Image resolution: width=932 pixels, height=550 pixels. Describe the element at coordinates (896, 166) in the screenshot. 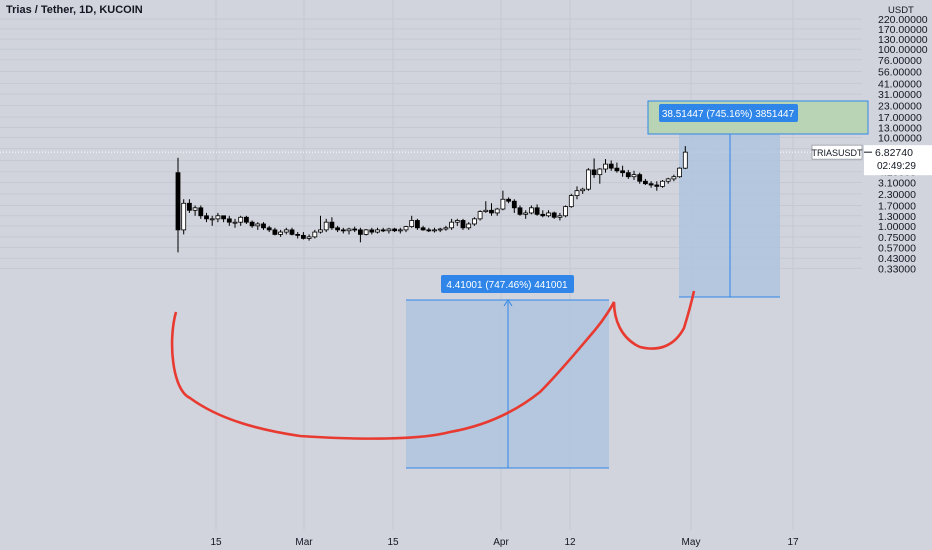

I see `price-tag-countdown: 02:49:29` at that location.